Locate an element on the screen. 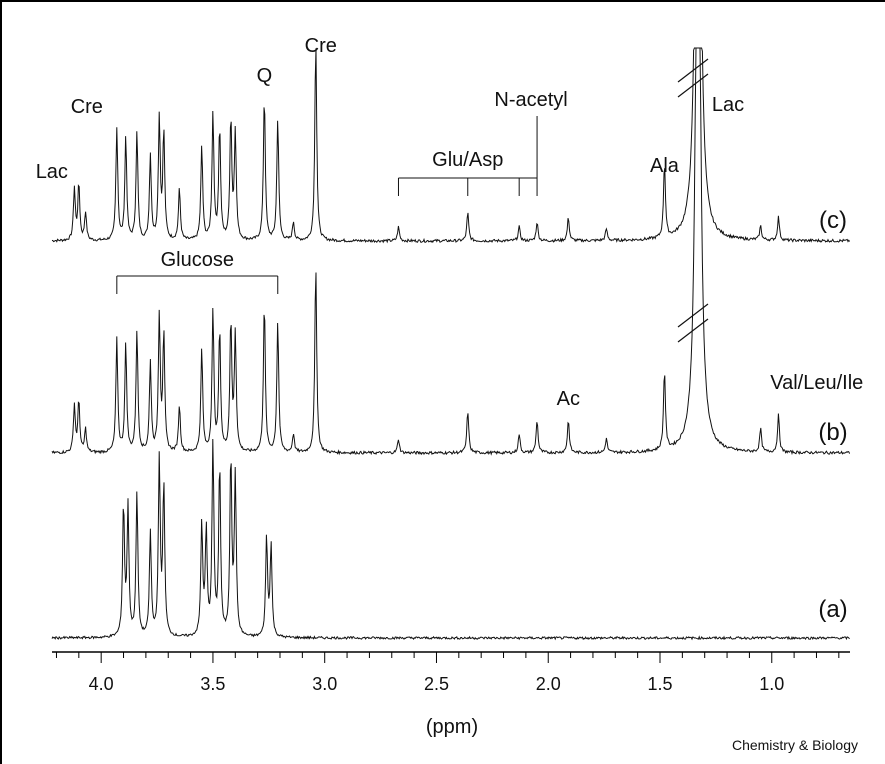 The width and height of the screenshot is (885, 764). figure-credit: Chemistry & Biology is located at coordinates (795, 745).